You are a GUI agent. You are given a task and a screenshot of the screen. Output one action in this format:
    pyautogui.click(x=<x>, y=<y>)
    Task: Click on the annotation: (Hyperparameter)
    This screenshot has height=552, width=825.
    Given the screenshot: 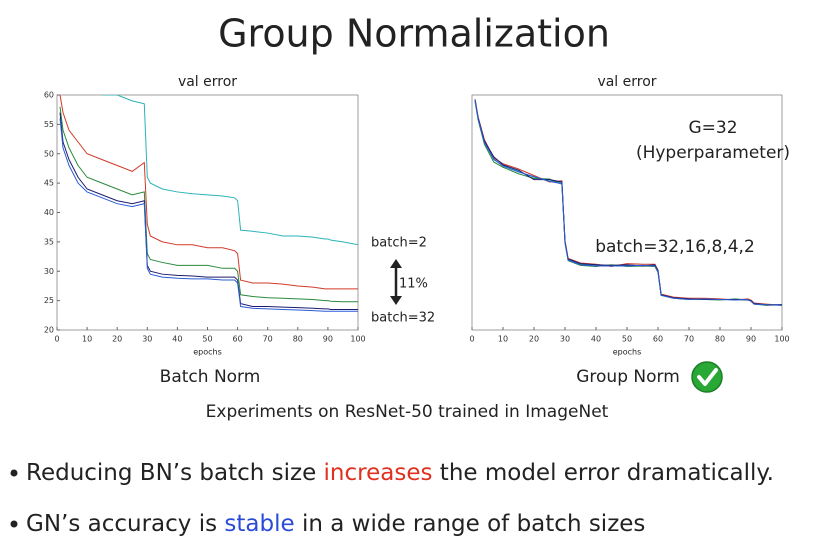 What is the action you would take?
    pyautogui.click(x=713, y=153)
    